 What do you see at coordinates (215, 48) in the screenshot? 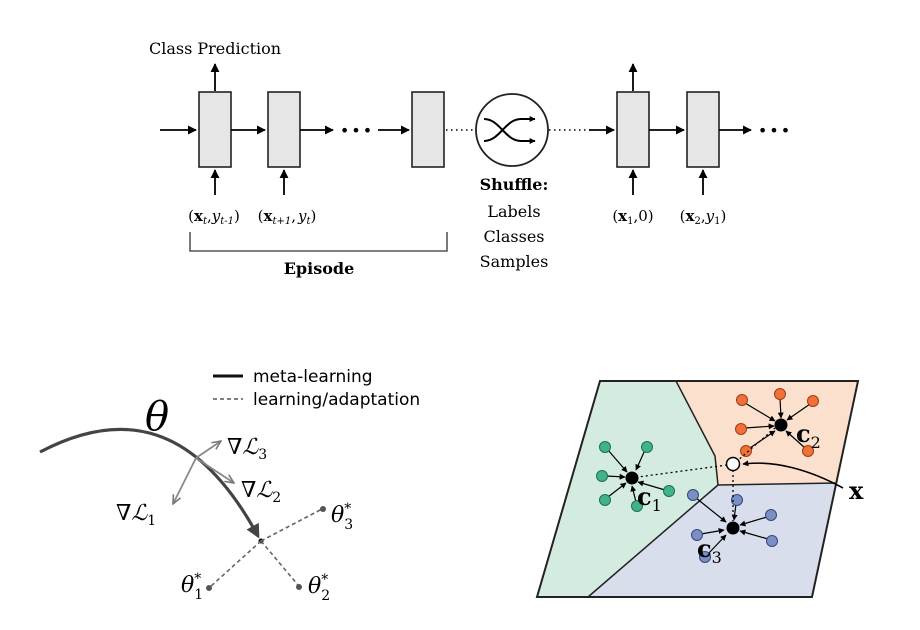
I see `class-prediction-label: Class Prediction` at bounding box center [215, 48].